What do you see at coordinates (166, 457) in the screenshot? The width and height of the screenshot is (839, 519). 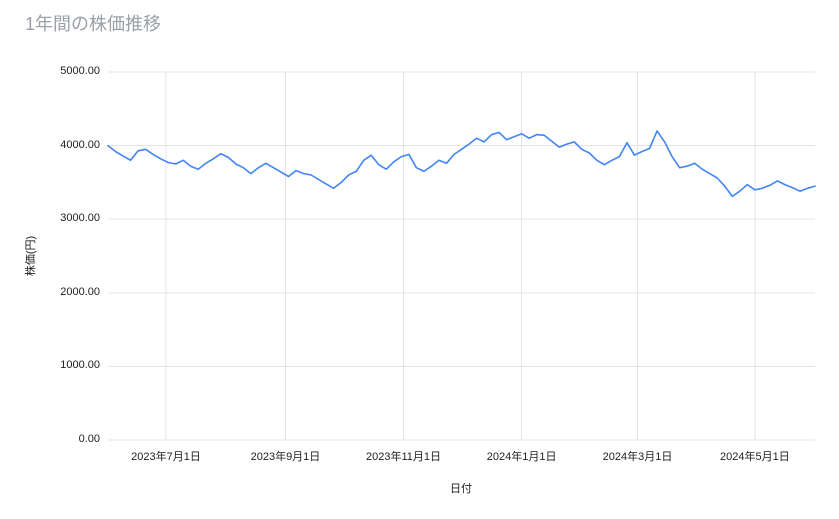 I see `x-tick-label: 2023年7月1日` at bounding box center [166, 457].